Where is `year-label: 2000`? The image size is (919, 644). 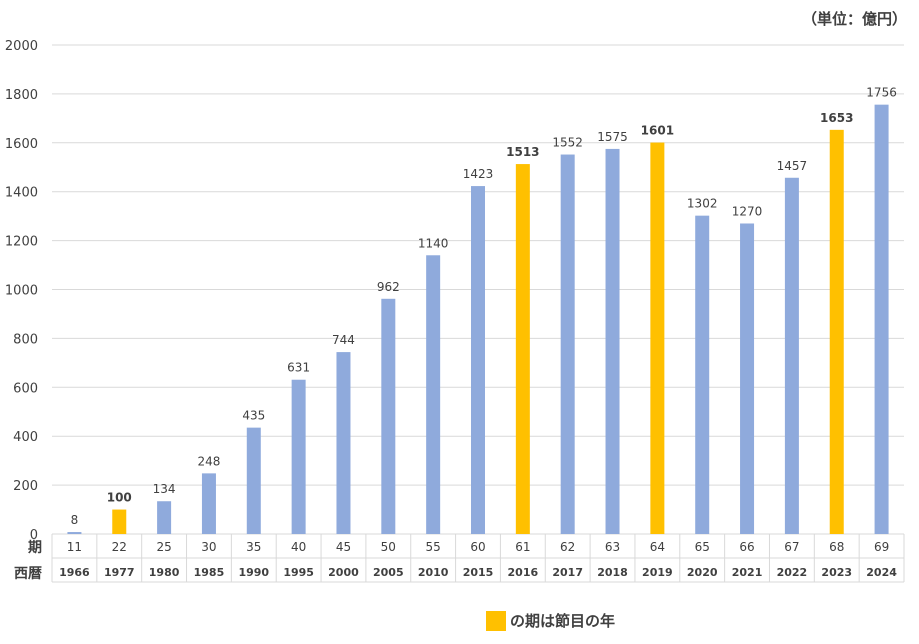 year-label: 2000 is located at coordinates (343, 572).